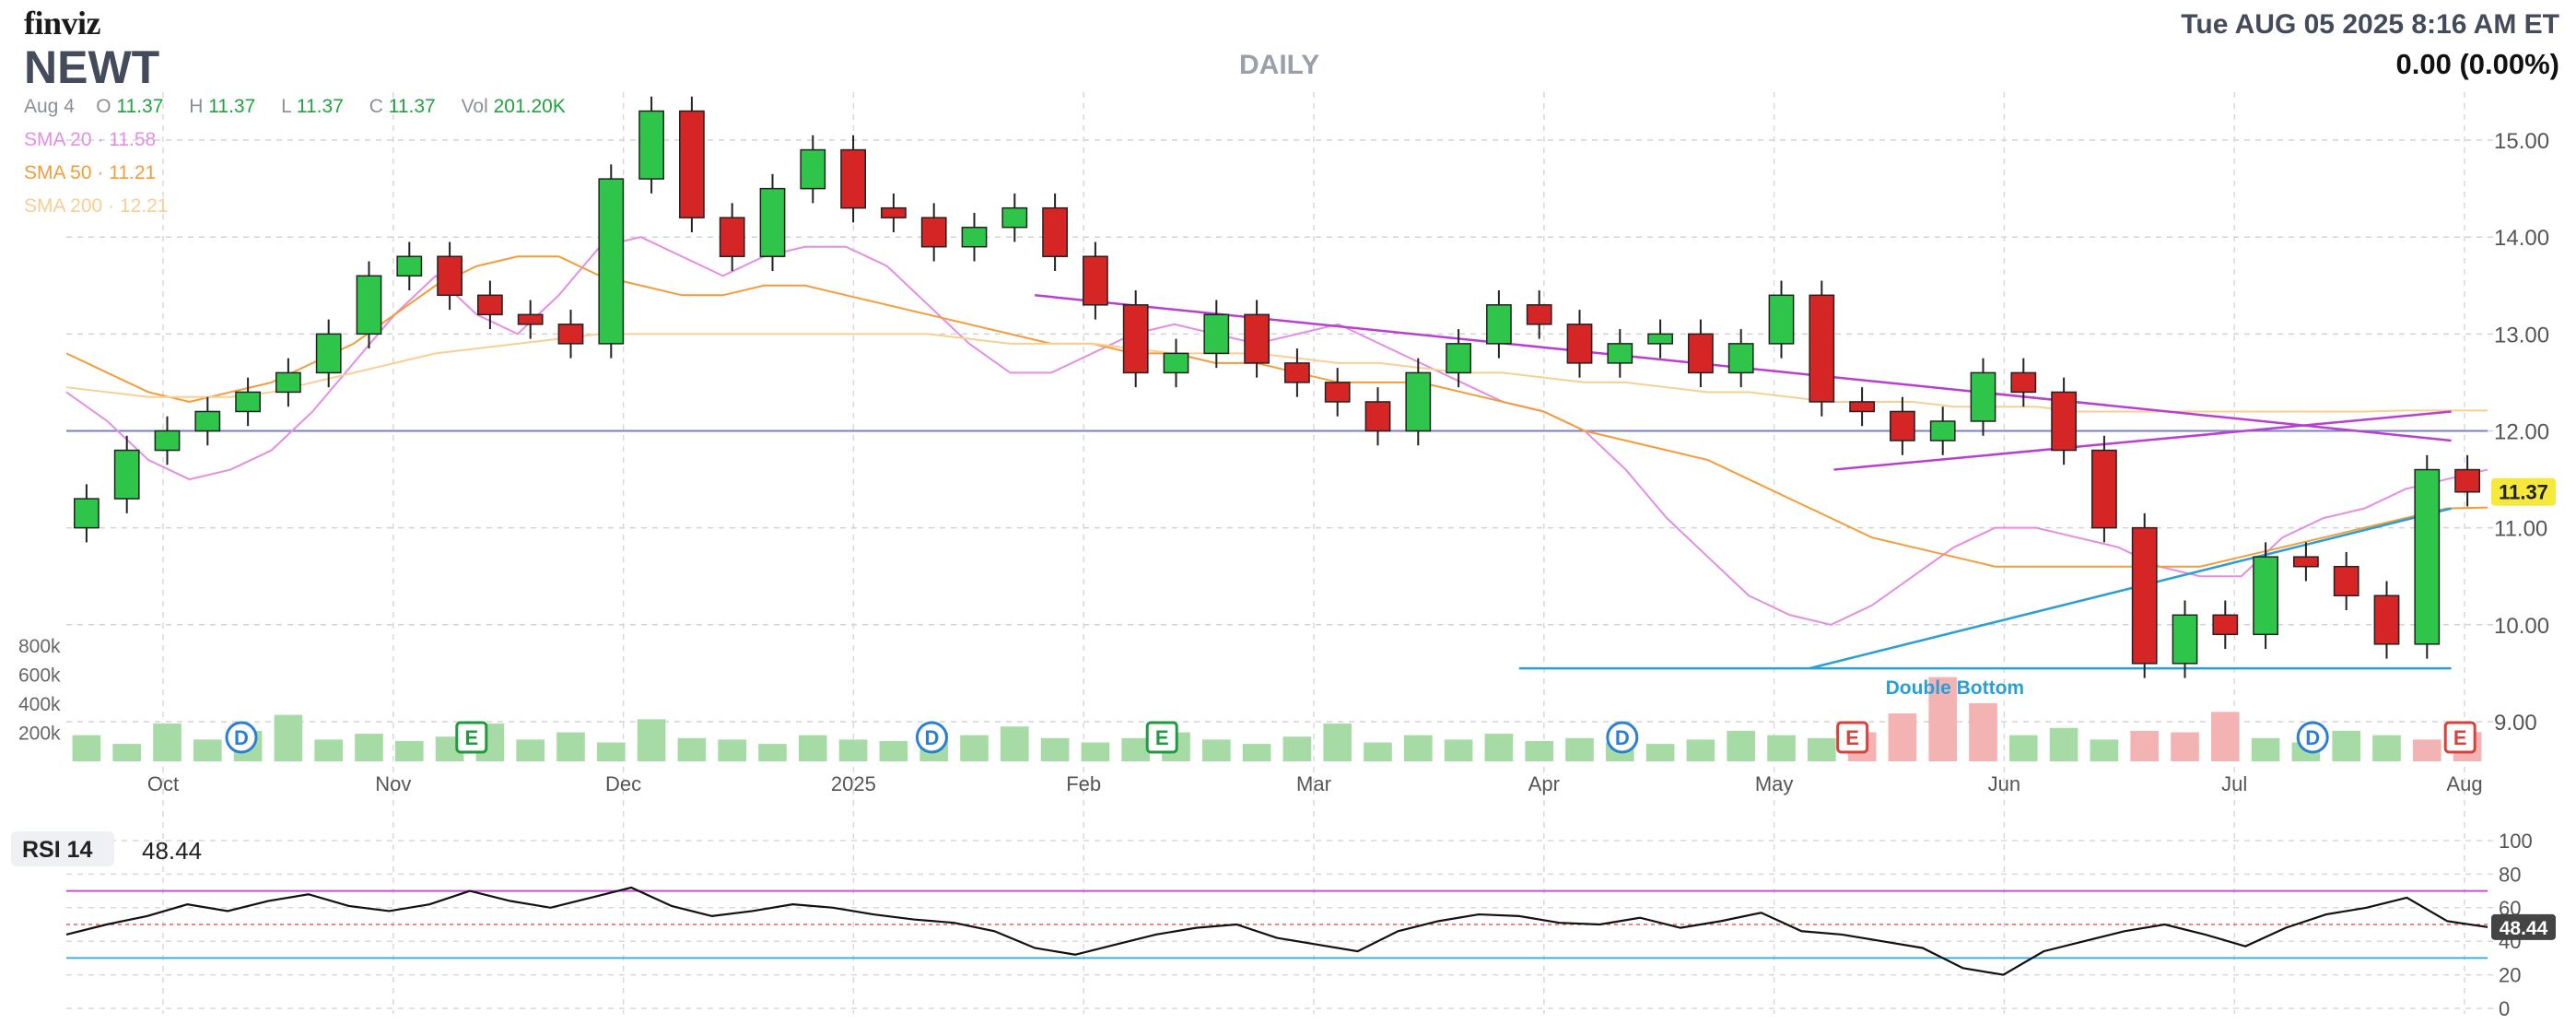 The image size is (2576, 1036). Describe the element at coordinates (2516, 842) in the screenshot. I see `rsi-tick-label: 100` at that location.